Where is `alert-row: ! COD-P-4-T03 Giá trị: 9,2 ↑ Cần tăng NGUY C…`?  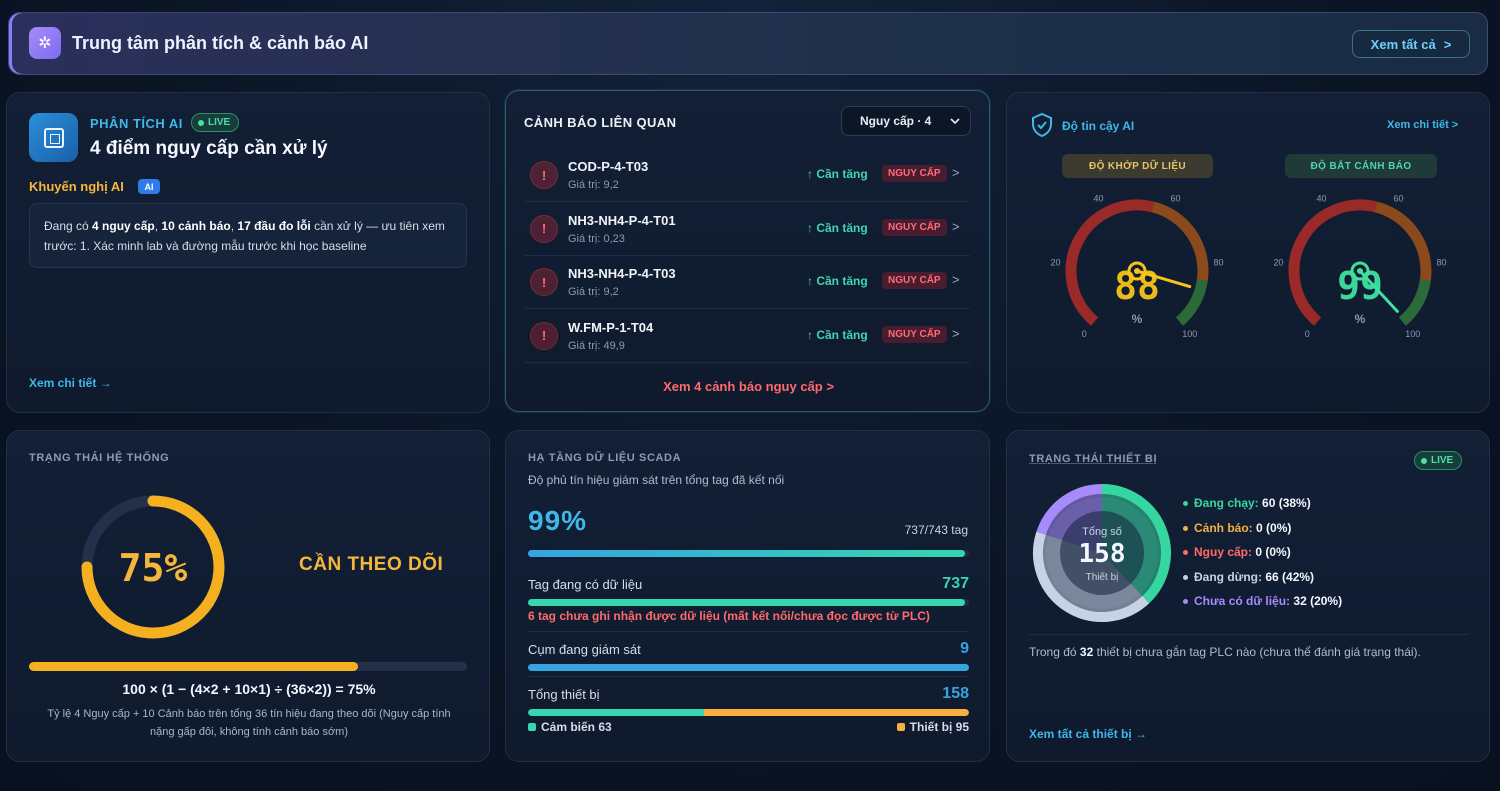
alert-row: ! COD-P-4-T03 Giá trị: 9,2 ↑ Cần tăng NGUY C… is located at coordinates (747, 175).